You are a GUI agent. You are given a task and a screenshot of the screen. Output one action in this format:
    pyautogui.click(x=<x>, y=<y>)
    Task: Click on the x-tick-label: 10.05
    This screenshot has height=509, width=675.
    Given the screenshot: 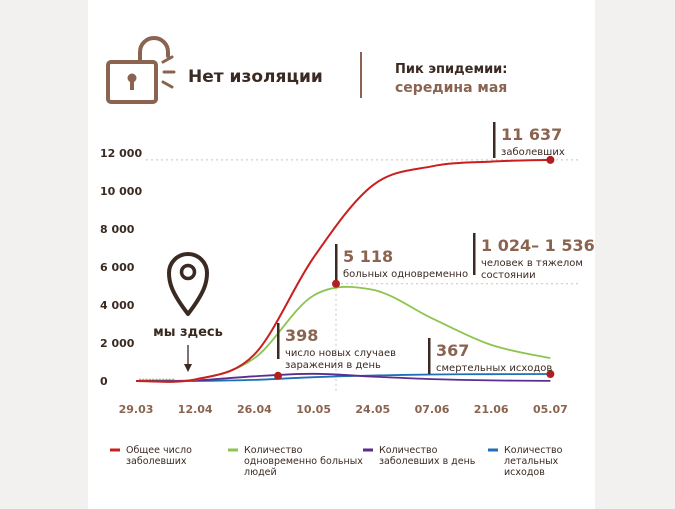 What is the action you would take?
    pyautogui.click(x=313, y=409)
    